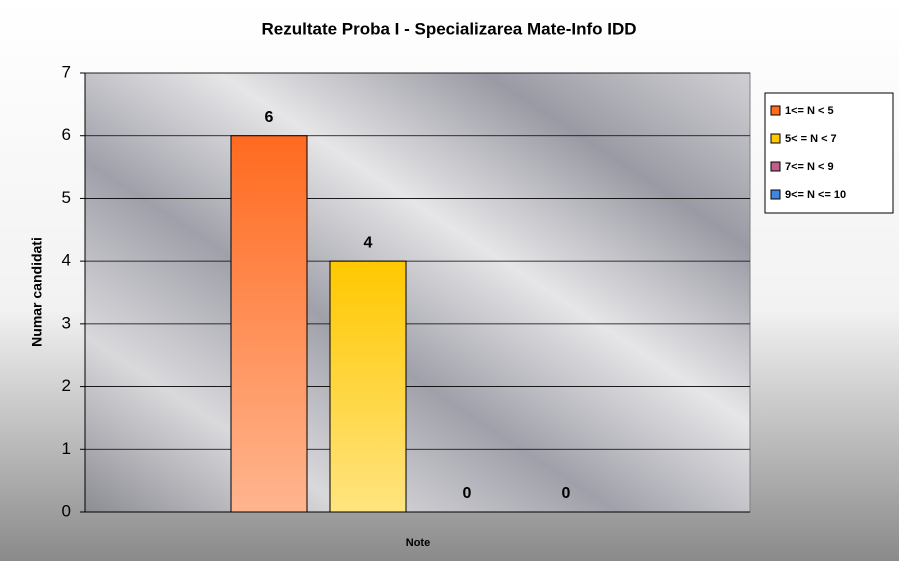  Describe the element at coordinates (66, 385) in the screenshot. I see `y-tick-label: 2` at that location.